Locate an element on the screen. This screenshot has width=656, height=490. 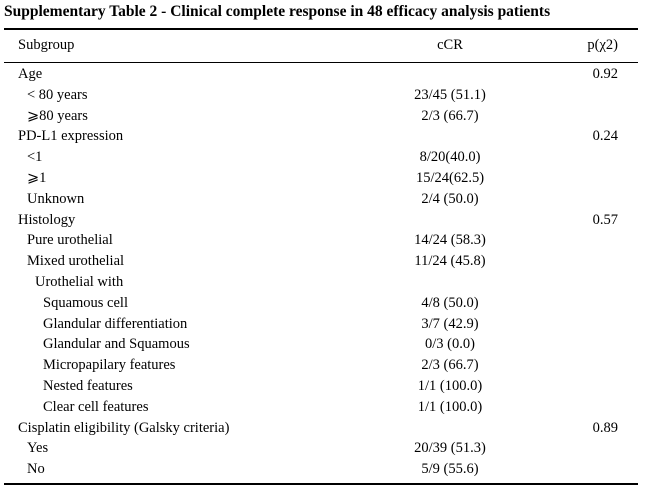
row-label: Nested features is located at coordinates (88, 386).